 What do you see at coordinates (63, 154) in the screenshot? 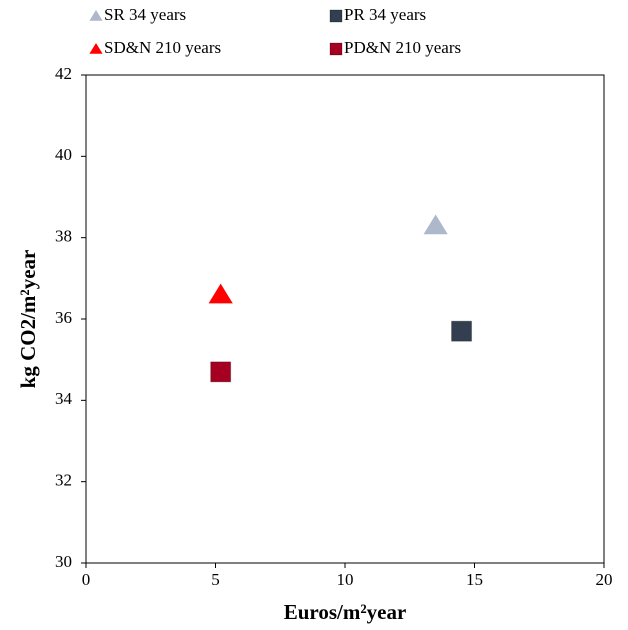
I see `y-tick-label: 40` at bounding box center [63, 154].